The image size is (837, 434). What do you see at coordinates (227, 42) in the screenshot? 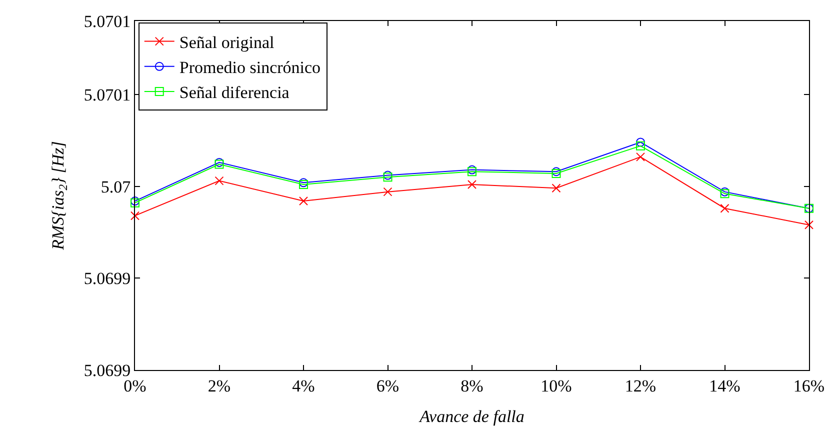
I see `legend-label: Señal original` at bounding box center [227, 42].